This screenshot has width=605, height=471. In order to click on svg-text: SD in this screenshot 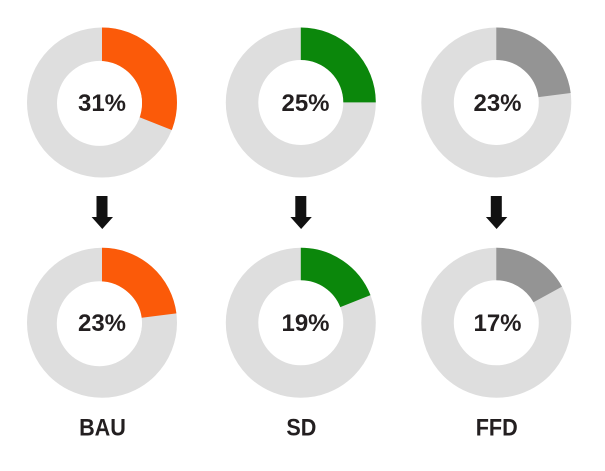, I will do `click(301, 427)`.